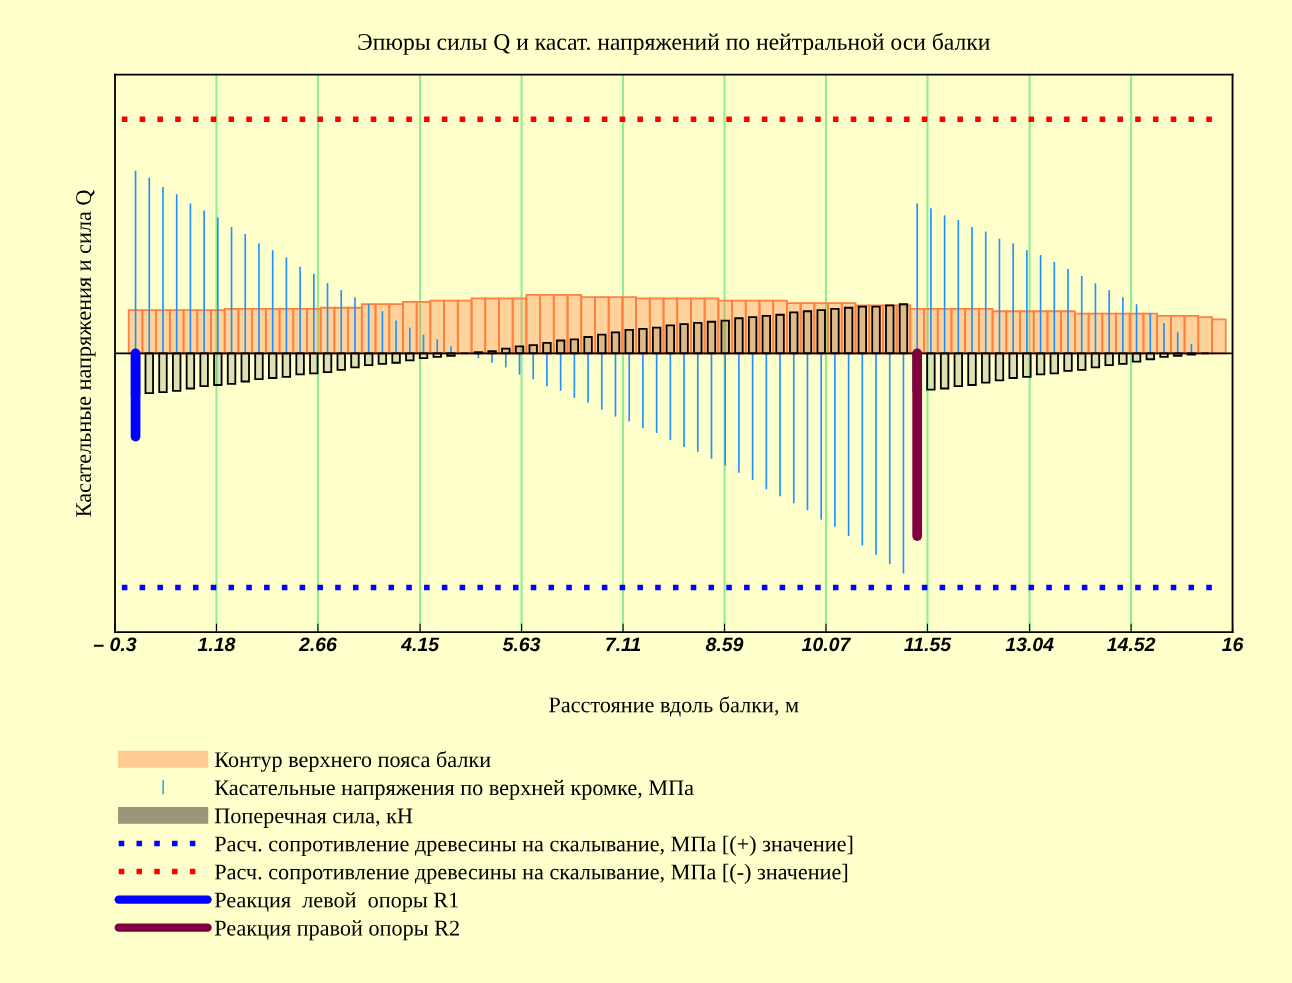  I want to click on x-tick-label: 11.55, so click(928, 644).